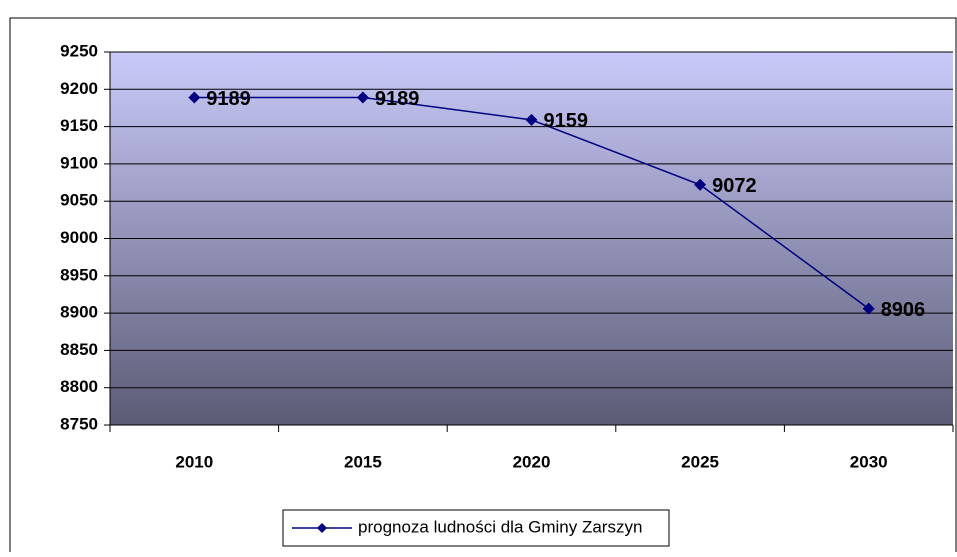 This screenshot has width=957, height=557. I want to click on y-tick-label: 9100, so click(79, 162).